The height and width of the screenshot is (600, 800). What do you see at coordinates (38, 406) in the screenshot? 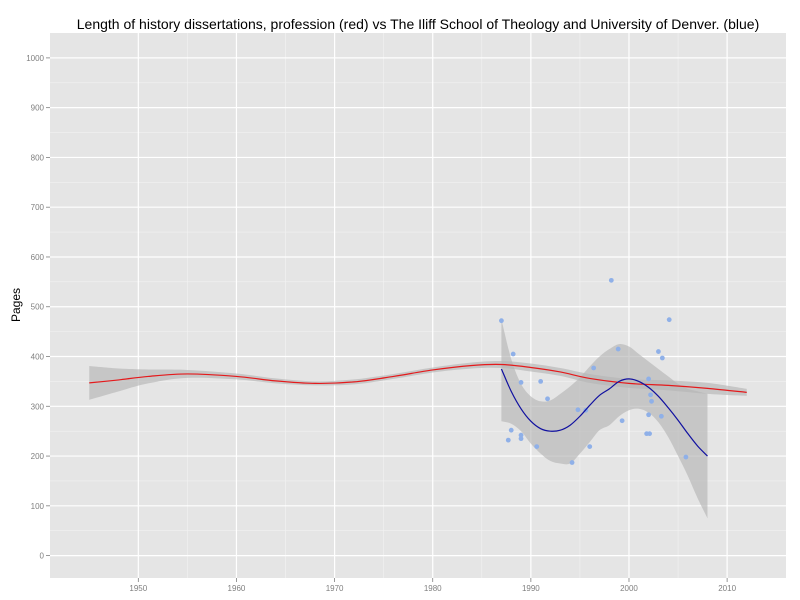
I see `y-tick-label: 300` at bounding box center [38, 406].